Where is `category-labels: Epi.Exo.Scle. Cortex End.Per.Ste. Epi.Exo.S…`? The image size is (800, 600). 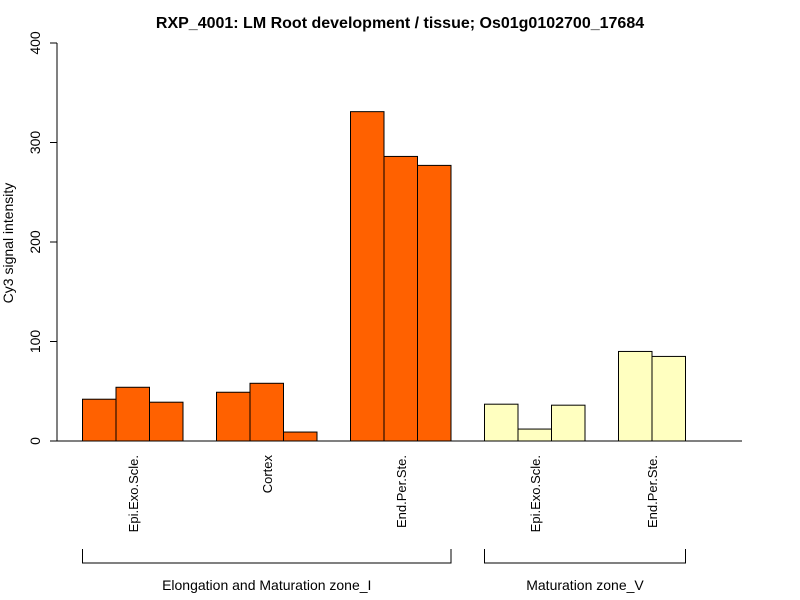
category-labels: Epi.Exo.Scle. Cortex End.Per.Ste. Epi.Exo.S… is located at coordinates (393, 494).